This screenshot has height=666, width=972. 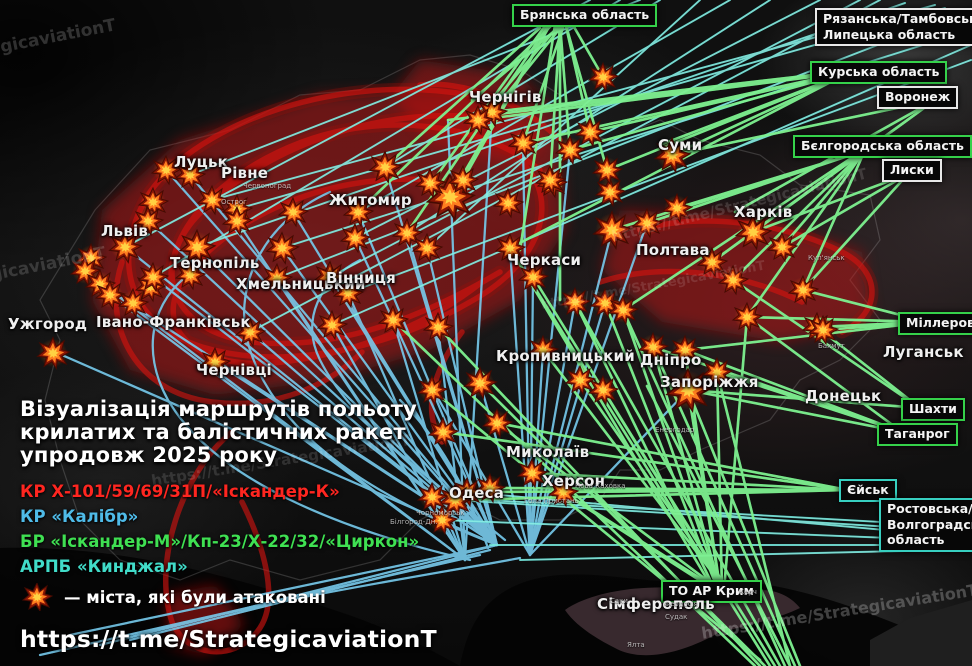 I want to click on region-label: Єйськ, so click(x=868, y=490).